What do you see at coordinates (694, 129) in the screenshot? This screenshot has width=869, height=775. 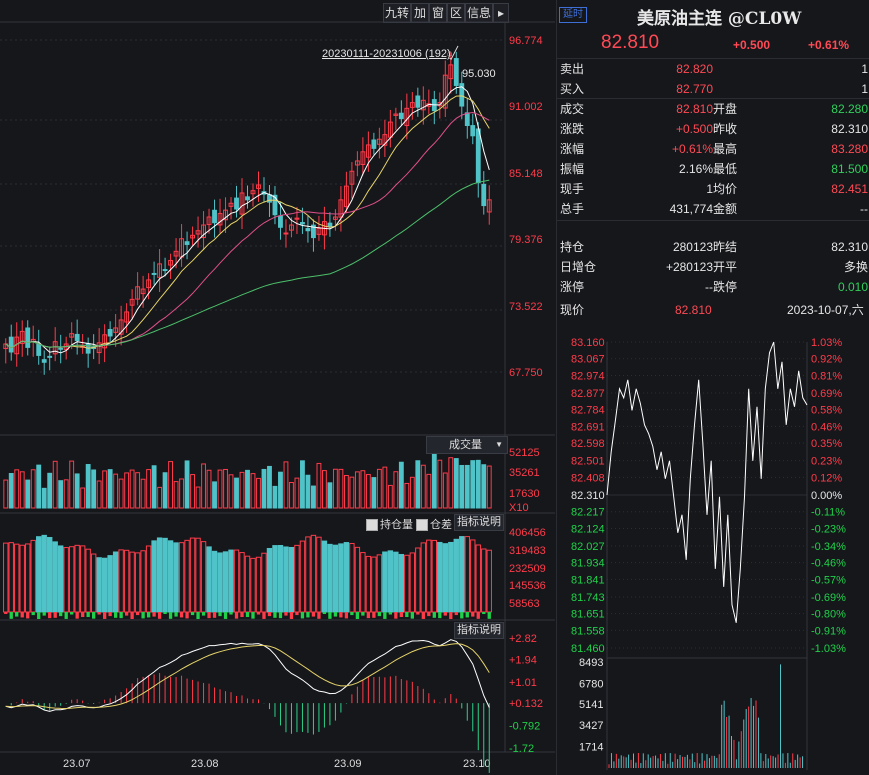 I see `quote-value: +0.500` at bounding box center [694, 129].